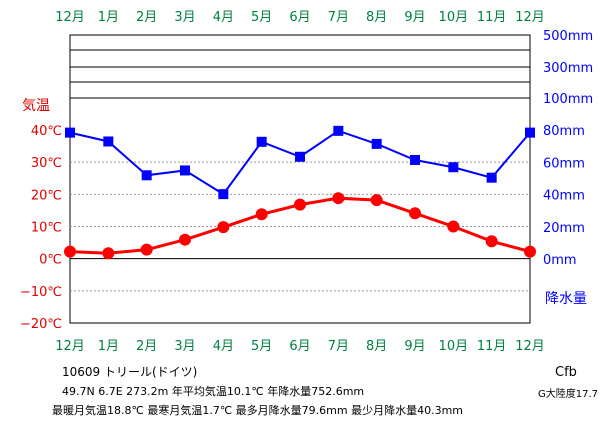  I want to click on month-label-top: 3月, so click(184, 17).